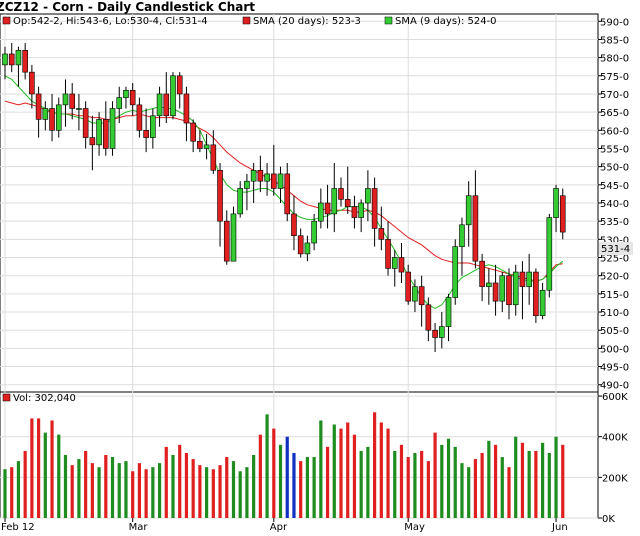  What do you see at coordinates (139, 527) in the screenshot?
I see `date-tick-label: Mar` at bounding box center [139, 527].